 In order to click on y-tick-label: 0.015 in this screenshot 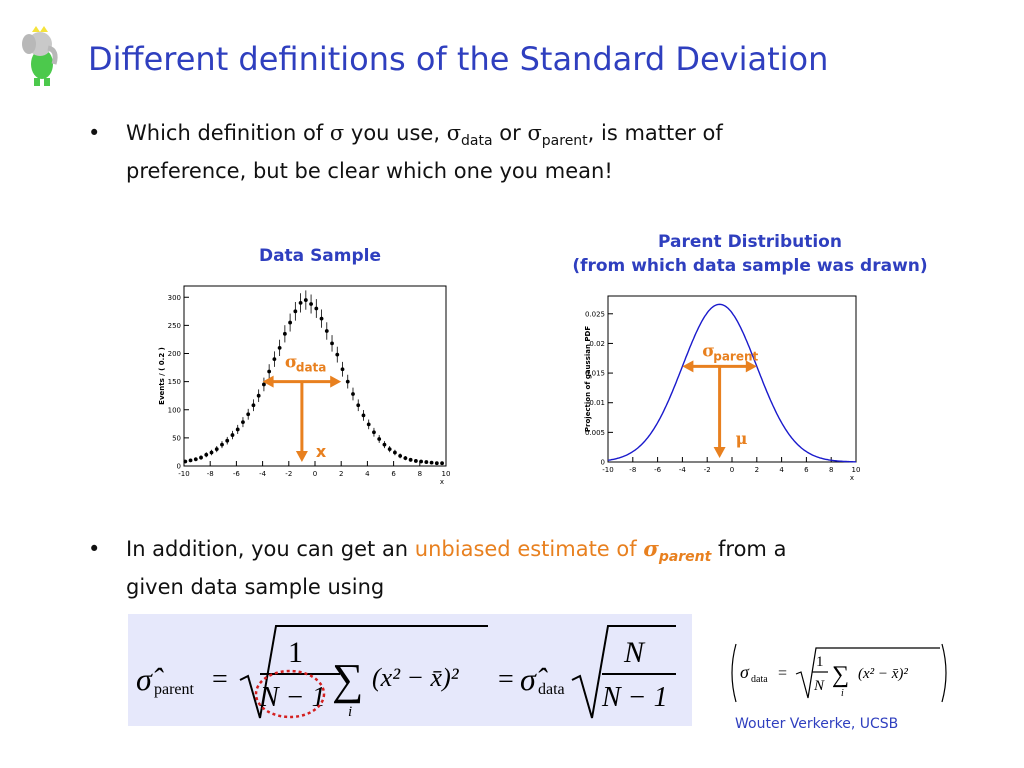, I will do `click(595, 374)`.